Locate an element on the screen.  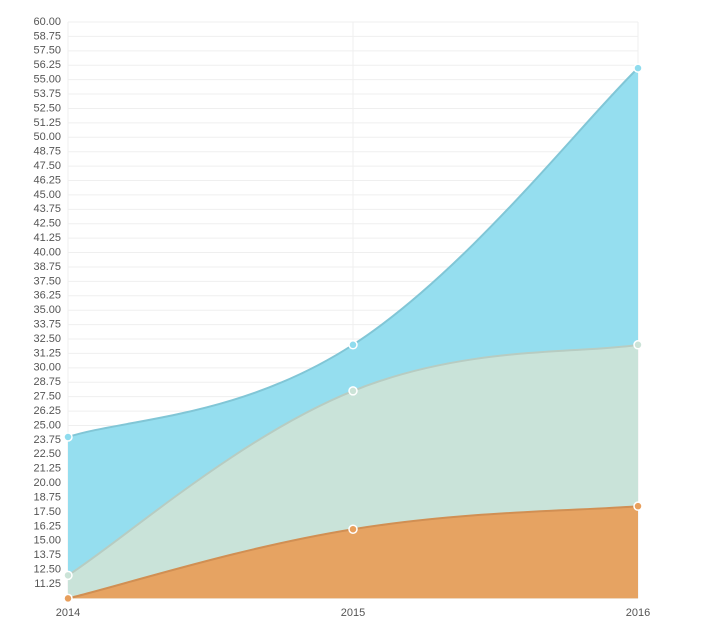
y-tick-label: 20.00 is located at coordinates (47, 483).